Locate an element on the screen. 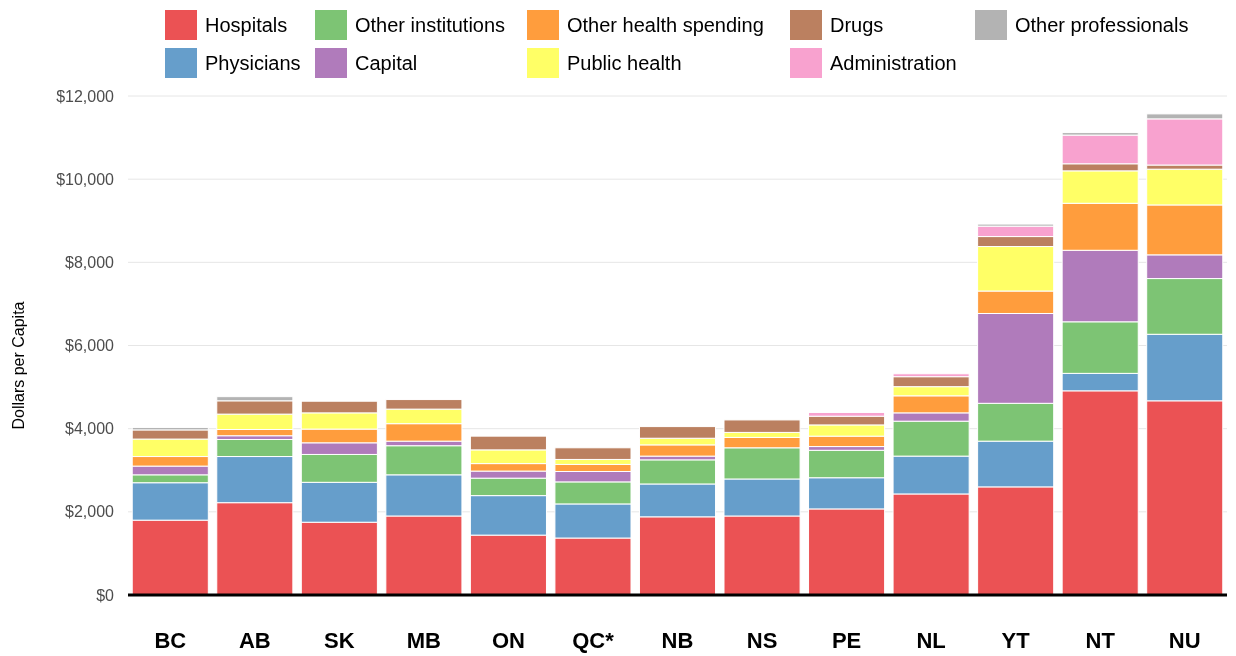 This screenshot has width=1236, height=656. legend-label: Capital is located at coordinates (386, 63).